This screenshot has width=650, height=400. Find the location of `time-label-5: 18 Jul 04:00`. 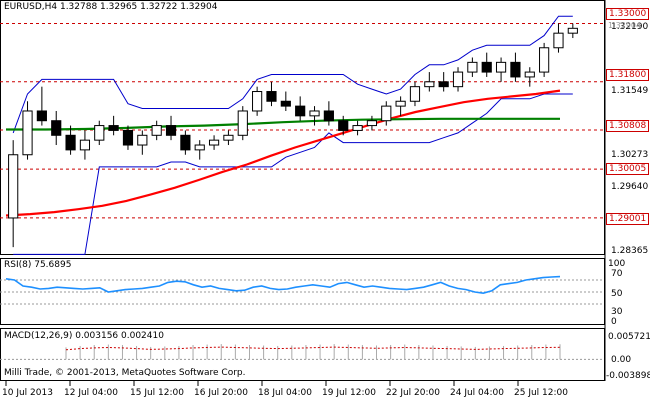

time-label-5: 18 Jul 04:00 is located at coordinates (285, 393).